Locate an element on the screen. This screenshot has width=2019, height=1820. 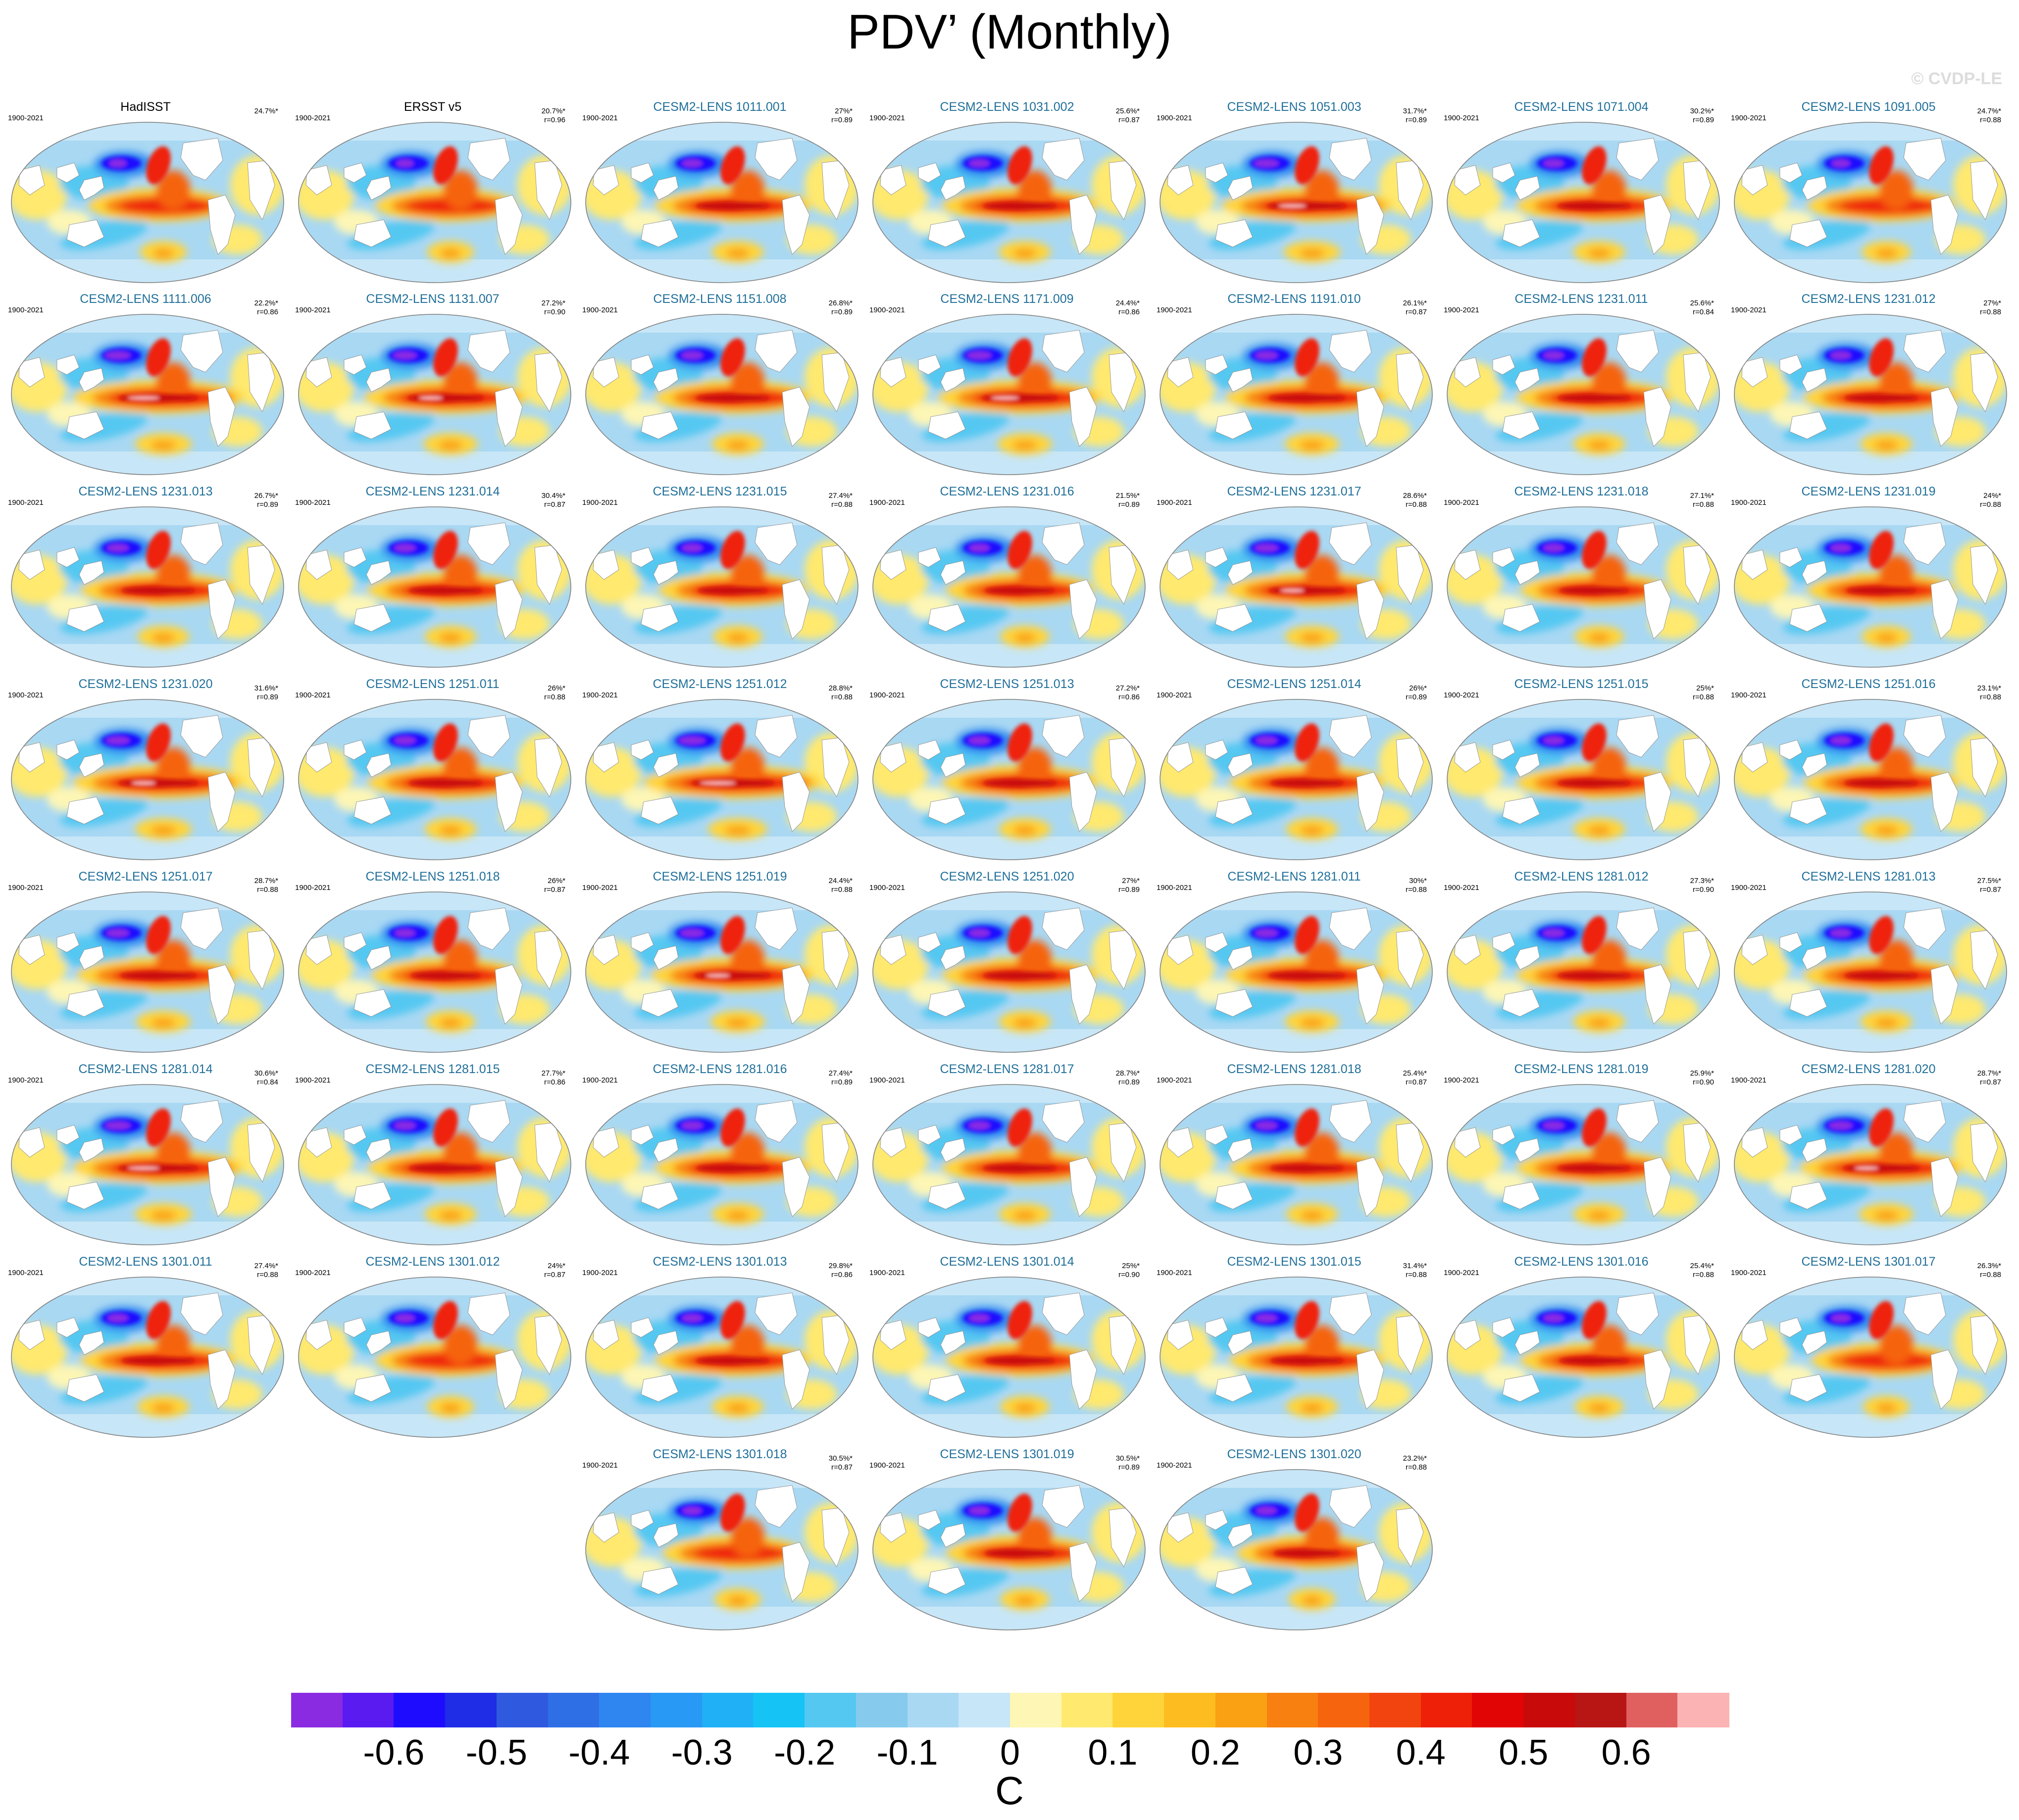
map-panel: CESM2-LENS 1251.014 1900-2021 26%* r=0.89 is located at coordinates (1294, 770).